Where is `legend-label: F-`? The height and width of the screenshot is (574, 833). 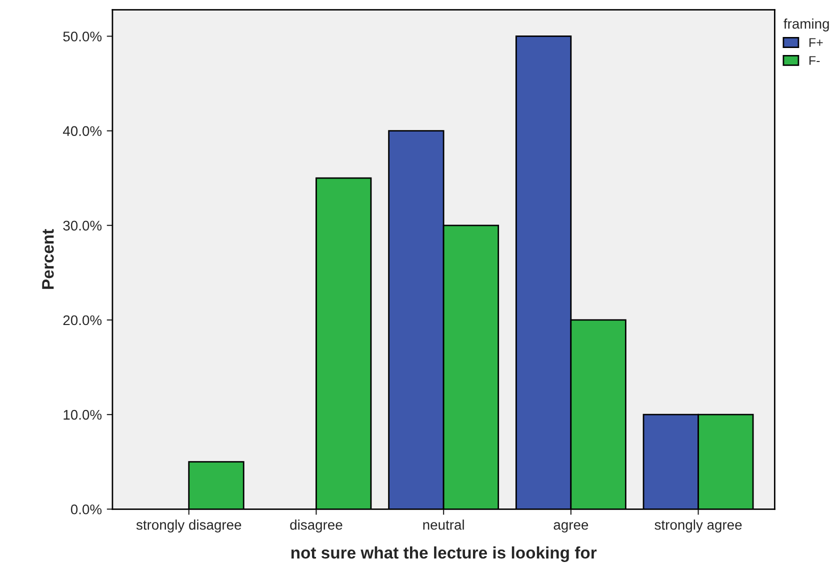
legend-label: F- is located at coordinates (814, 60).